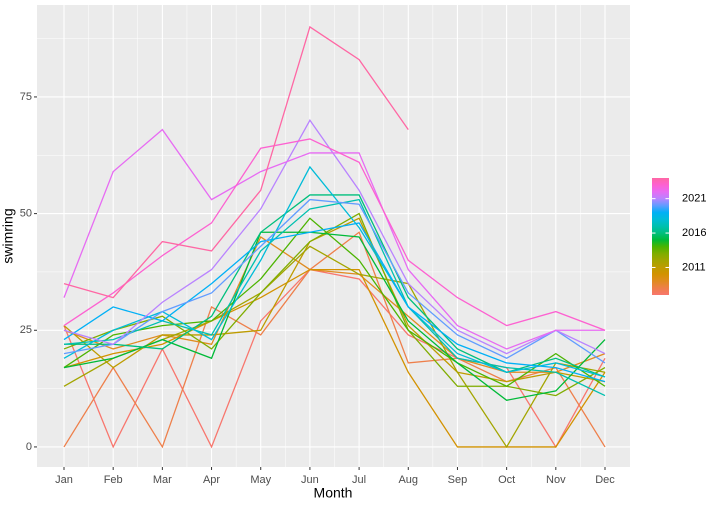  Describe the element at coordinates (660, 236) in the screenshot. I see `colorbar` at that location.